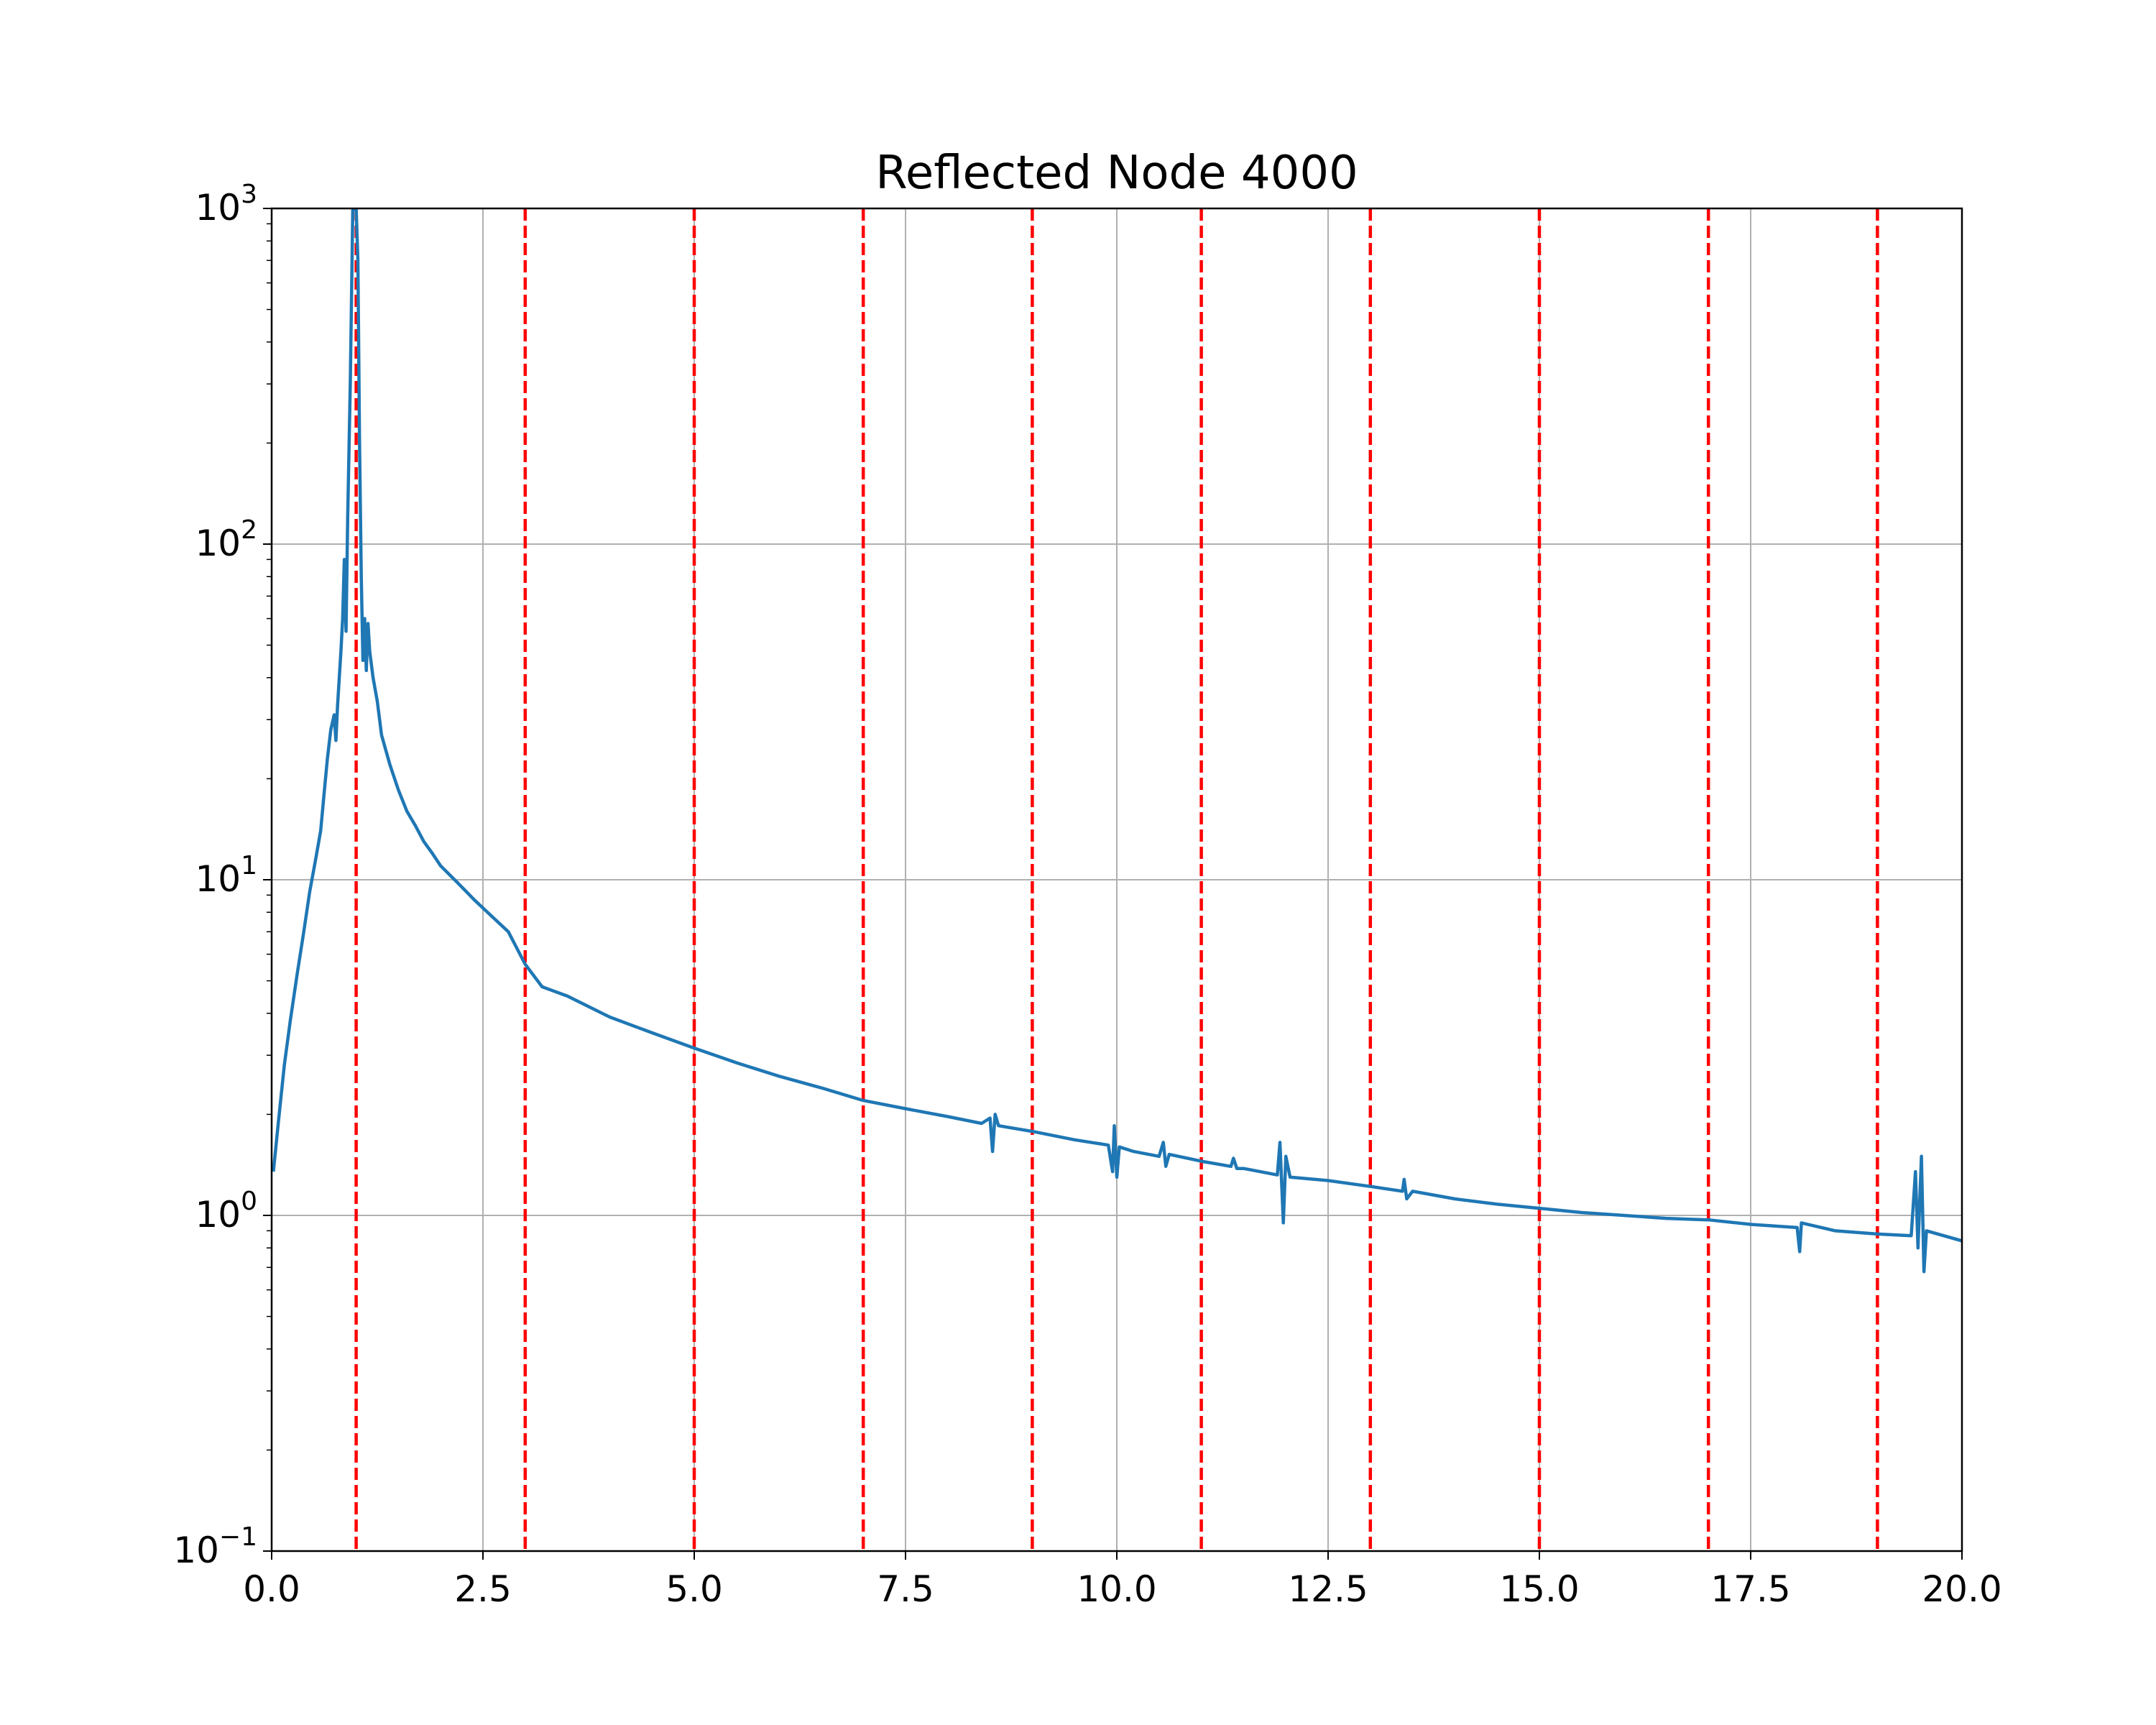 This screenshot has width=2156, height=1725. Describe the element at coordinates (226, 875) in the screenshot. I see `y-tick-label: 10¹` at that location.